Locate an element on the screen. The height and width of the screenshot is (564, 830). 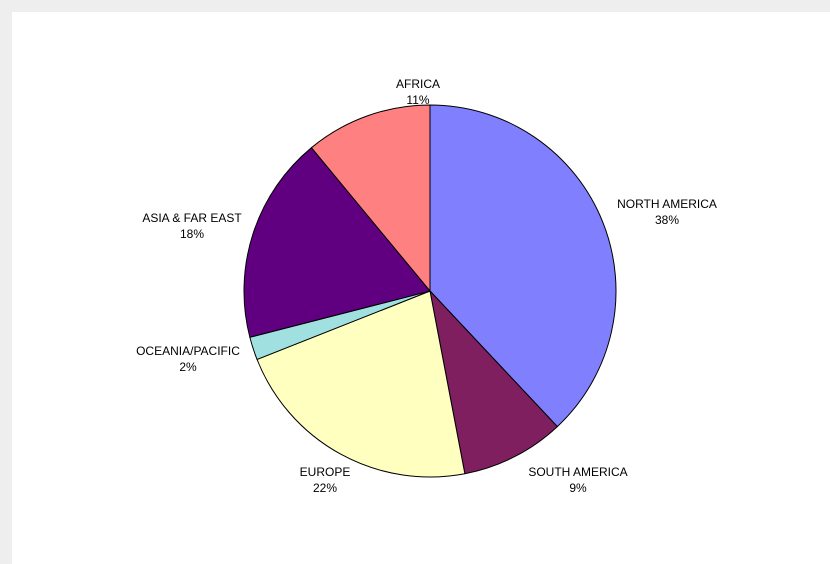
slice-south-america is located at coordinates (493, 382).